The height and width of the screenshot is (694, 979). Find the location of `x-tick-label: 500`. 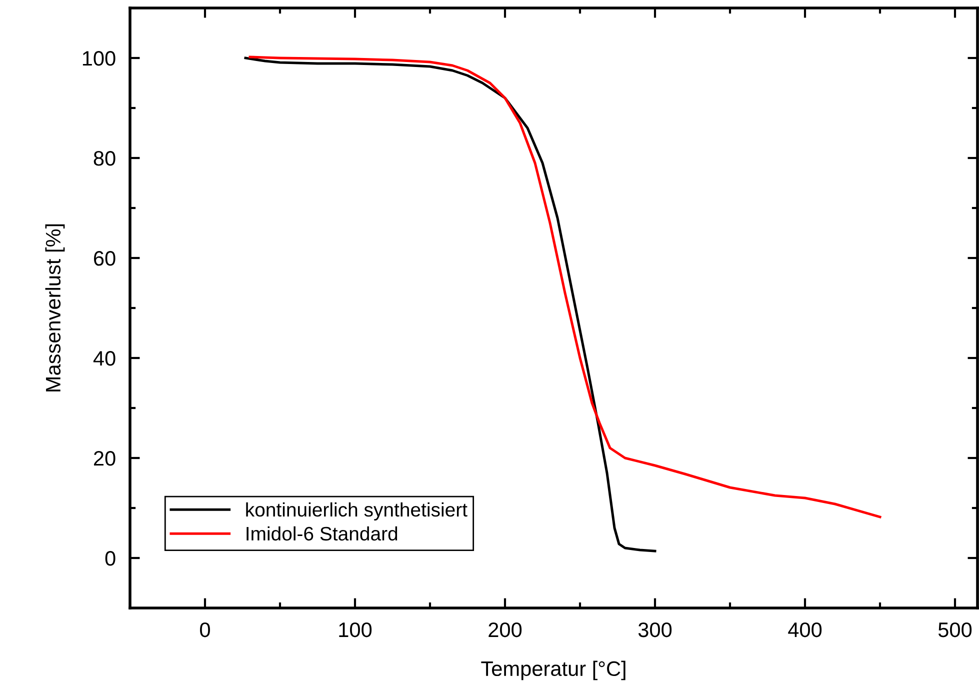

x-tick-label: 500 is located at coordinates (955, 630).